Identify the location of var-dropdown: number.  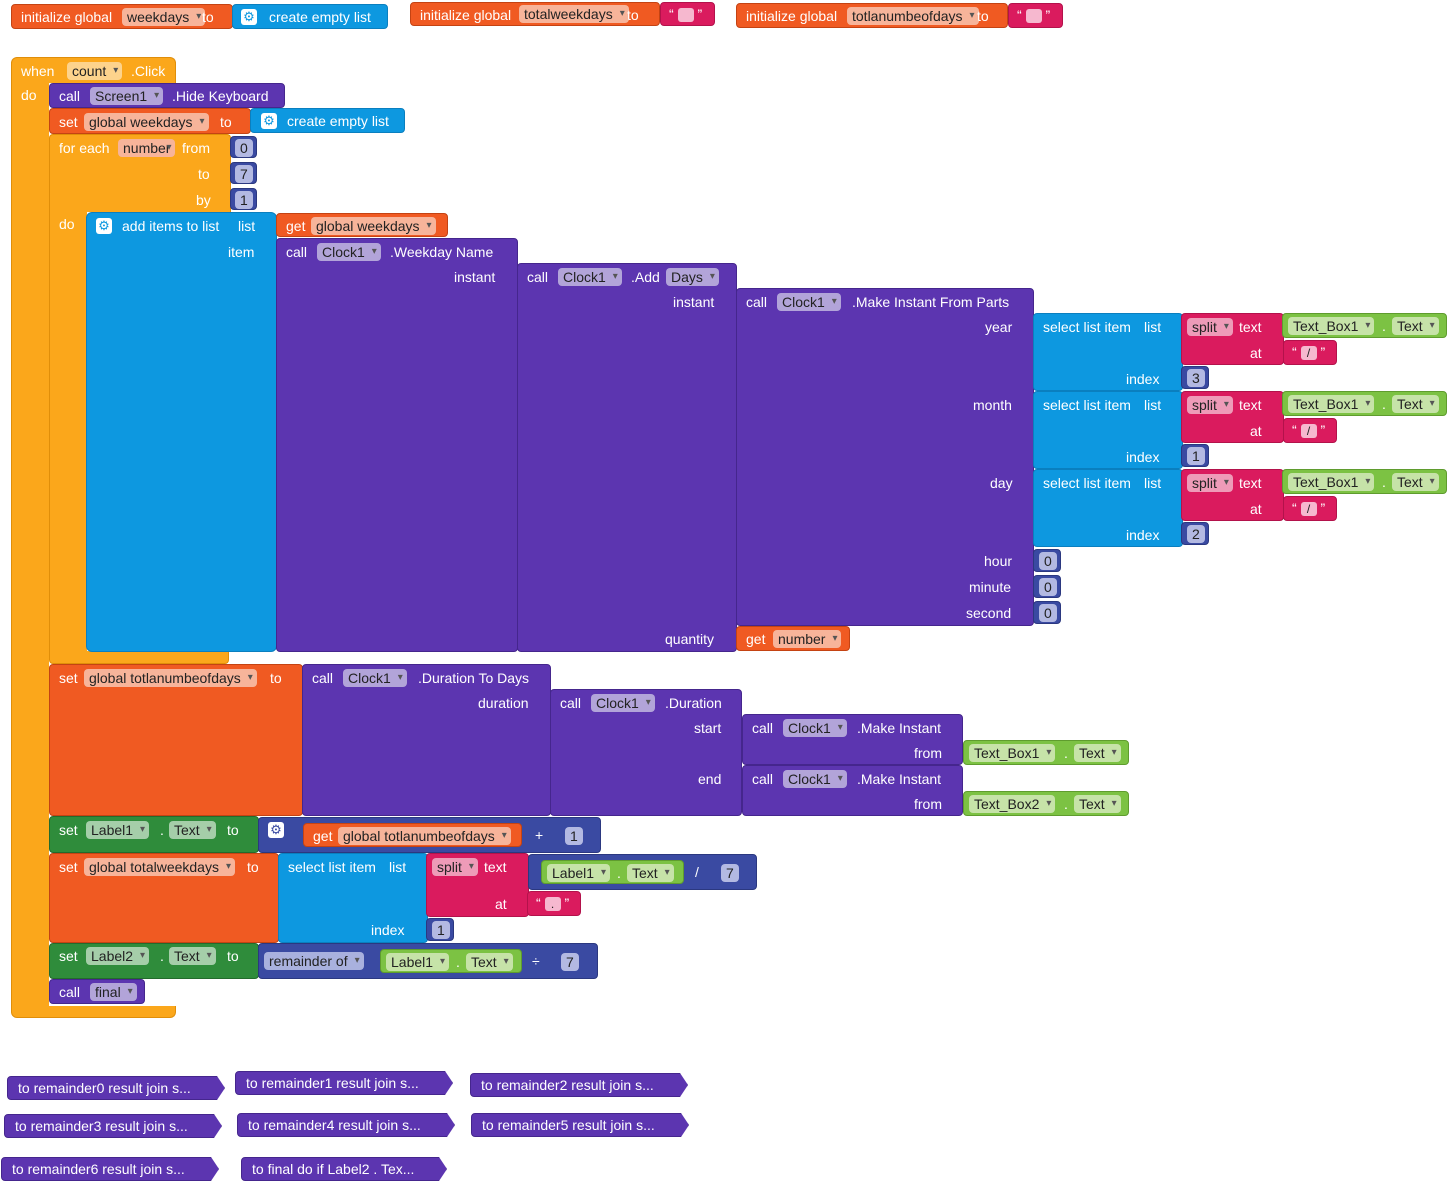
(807, 639).